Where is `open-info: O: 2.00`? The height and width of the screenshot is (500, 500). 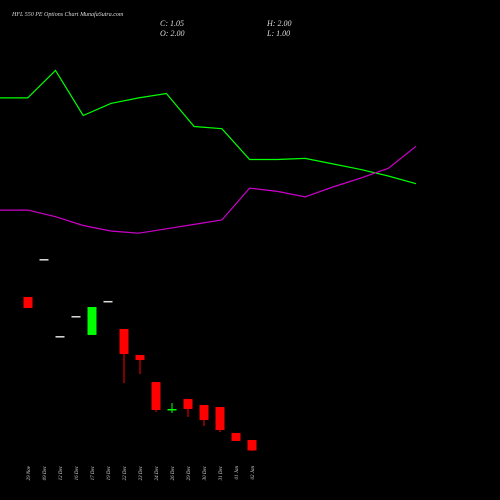
open-info: O: 2.00 is located at coordinates (172, 33).